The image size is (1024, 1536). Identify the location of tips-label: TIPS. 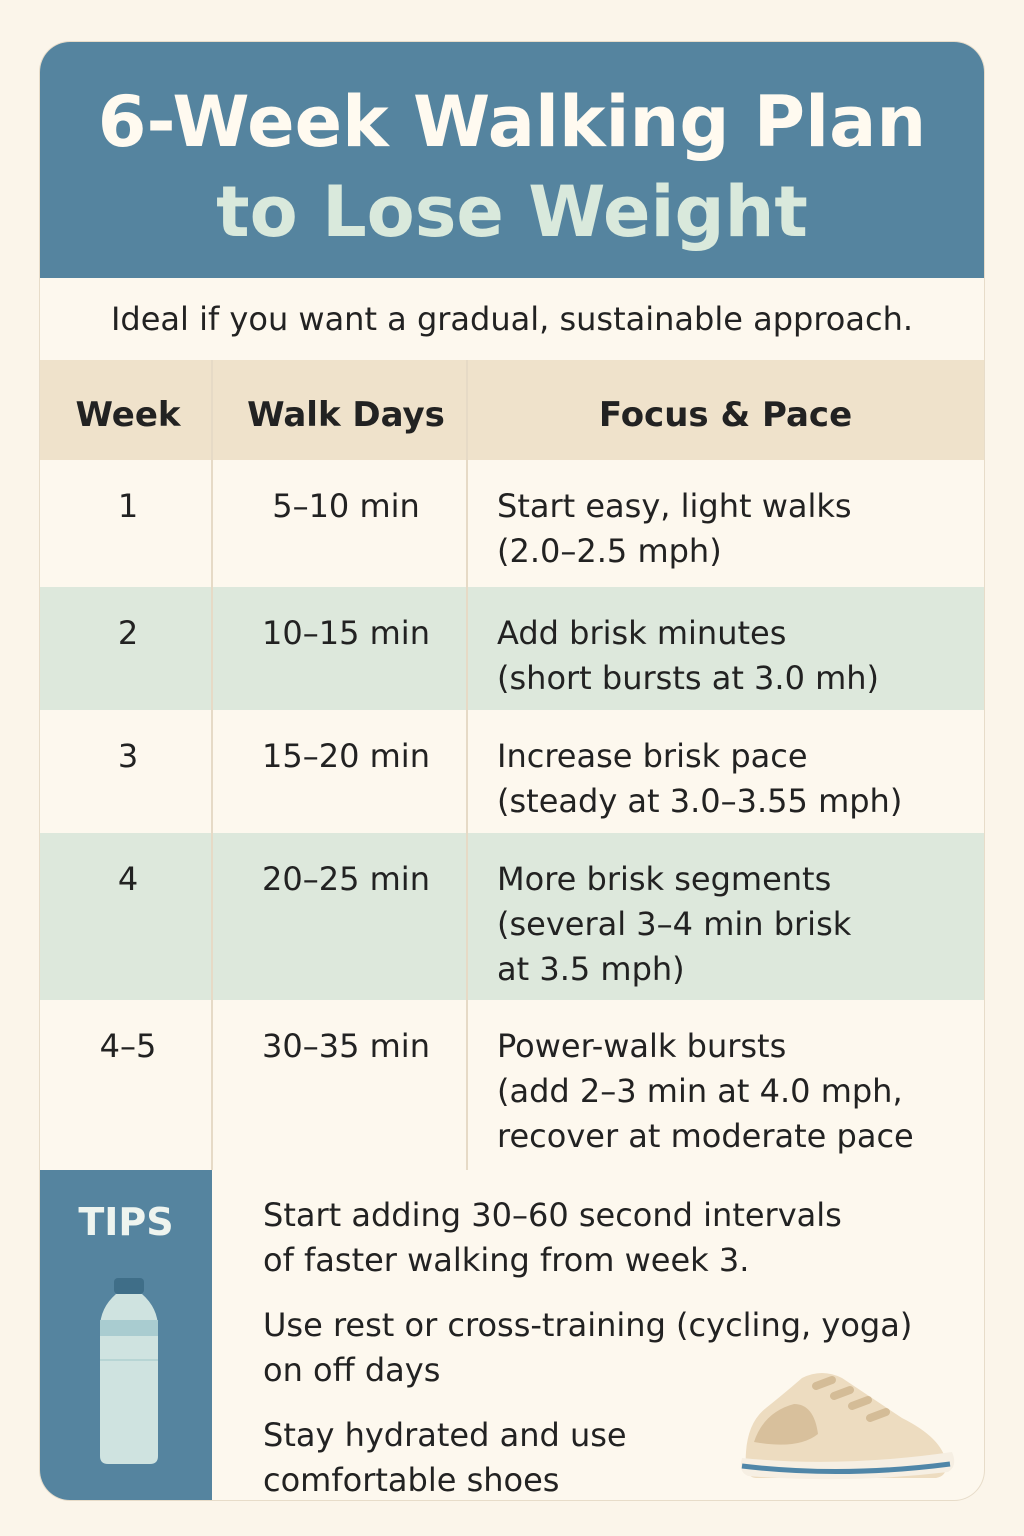
(126, 1222).